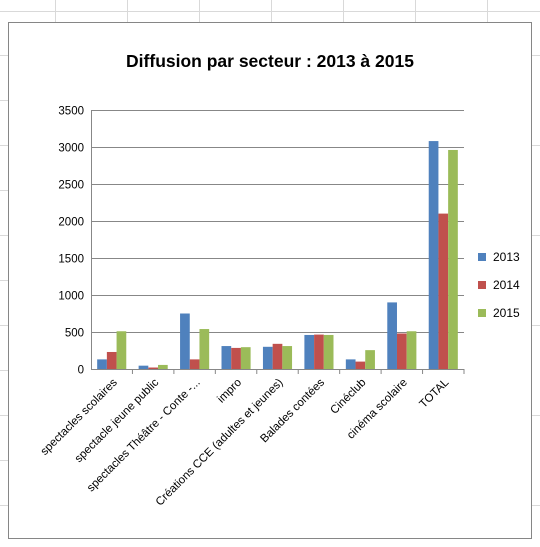 Image resolution: width=540 pixels, height=547 pixels. What do you see at coordinates (71, 260) in the screenshot?
I see `y-tick-label: 1500` at bounding box center [71, 260].